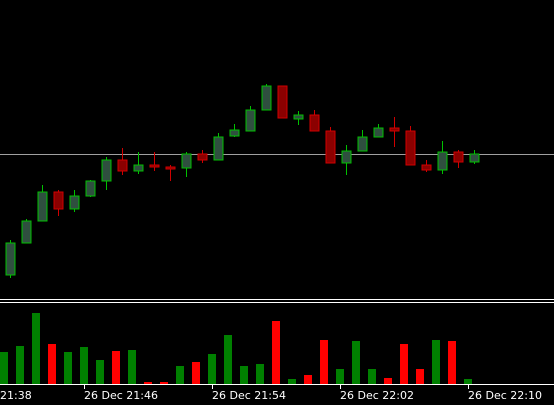  What do you see at coordinates (249, 395) in the screenshot?
I see `x-tick-label: 26 Dec 21:54` at bounding box center [249, 395].